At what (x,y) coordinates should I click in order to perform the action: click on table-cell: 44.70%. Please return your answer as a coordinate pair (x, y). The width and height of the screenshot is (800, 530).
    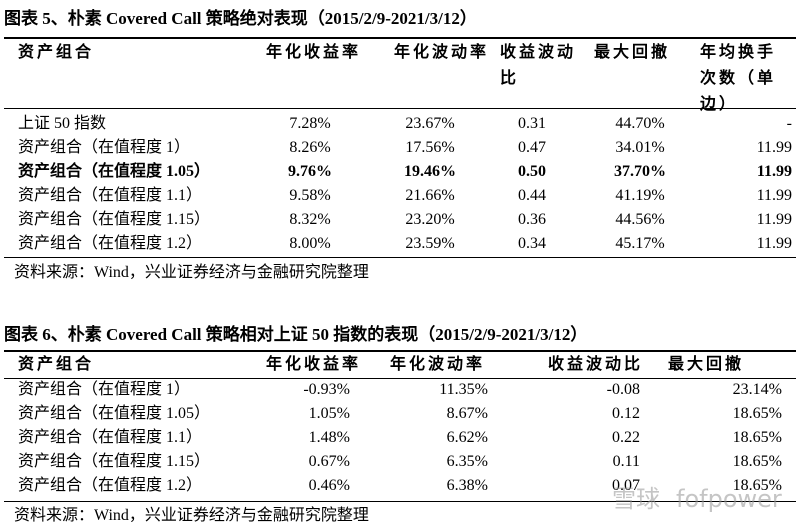
    Looking at the image, I should click on (640, 123).